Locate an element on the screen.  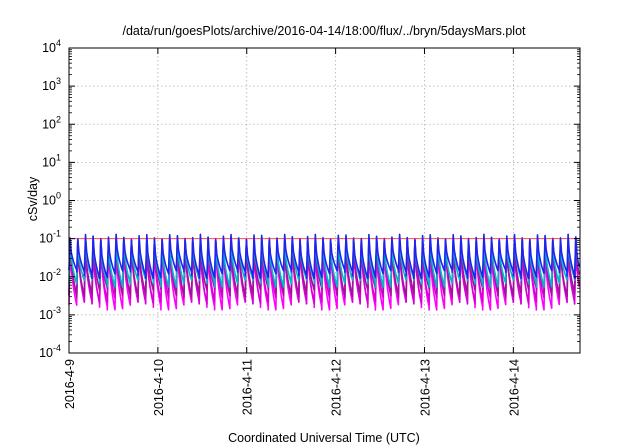
x-axis-label: Coordinated Universal Time (UTC) is located at coordinates (324, 438).